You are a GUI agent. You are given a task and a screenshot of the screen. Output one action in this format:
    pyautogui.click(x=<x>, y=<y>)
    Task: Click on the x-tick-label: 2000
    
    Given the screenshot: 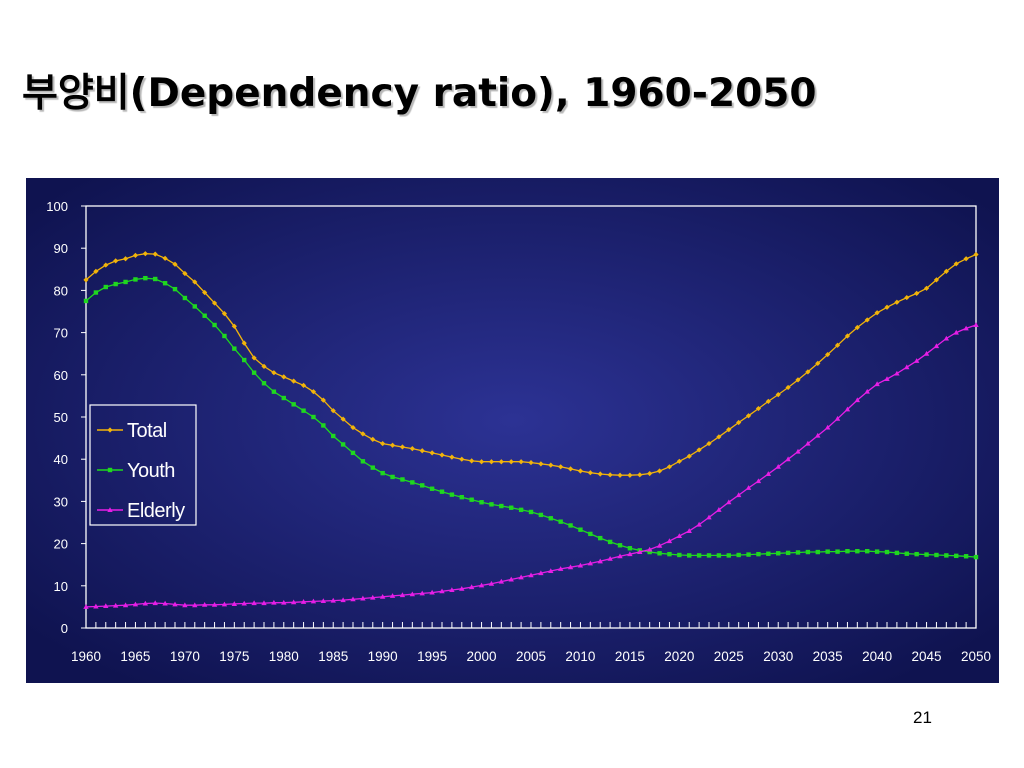 What is the action you would take?
    pyautogui.click(x=482, y=656)
    